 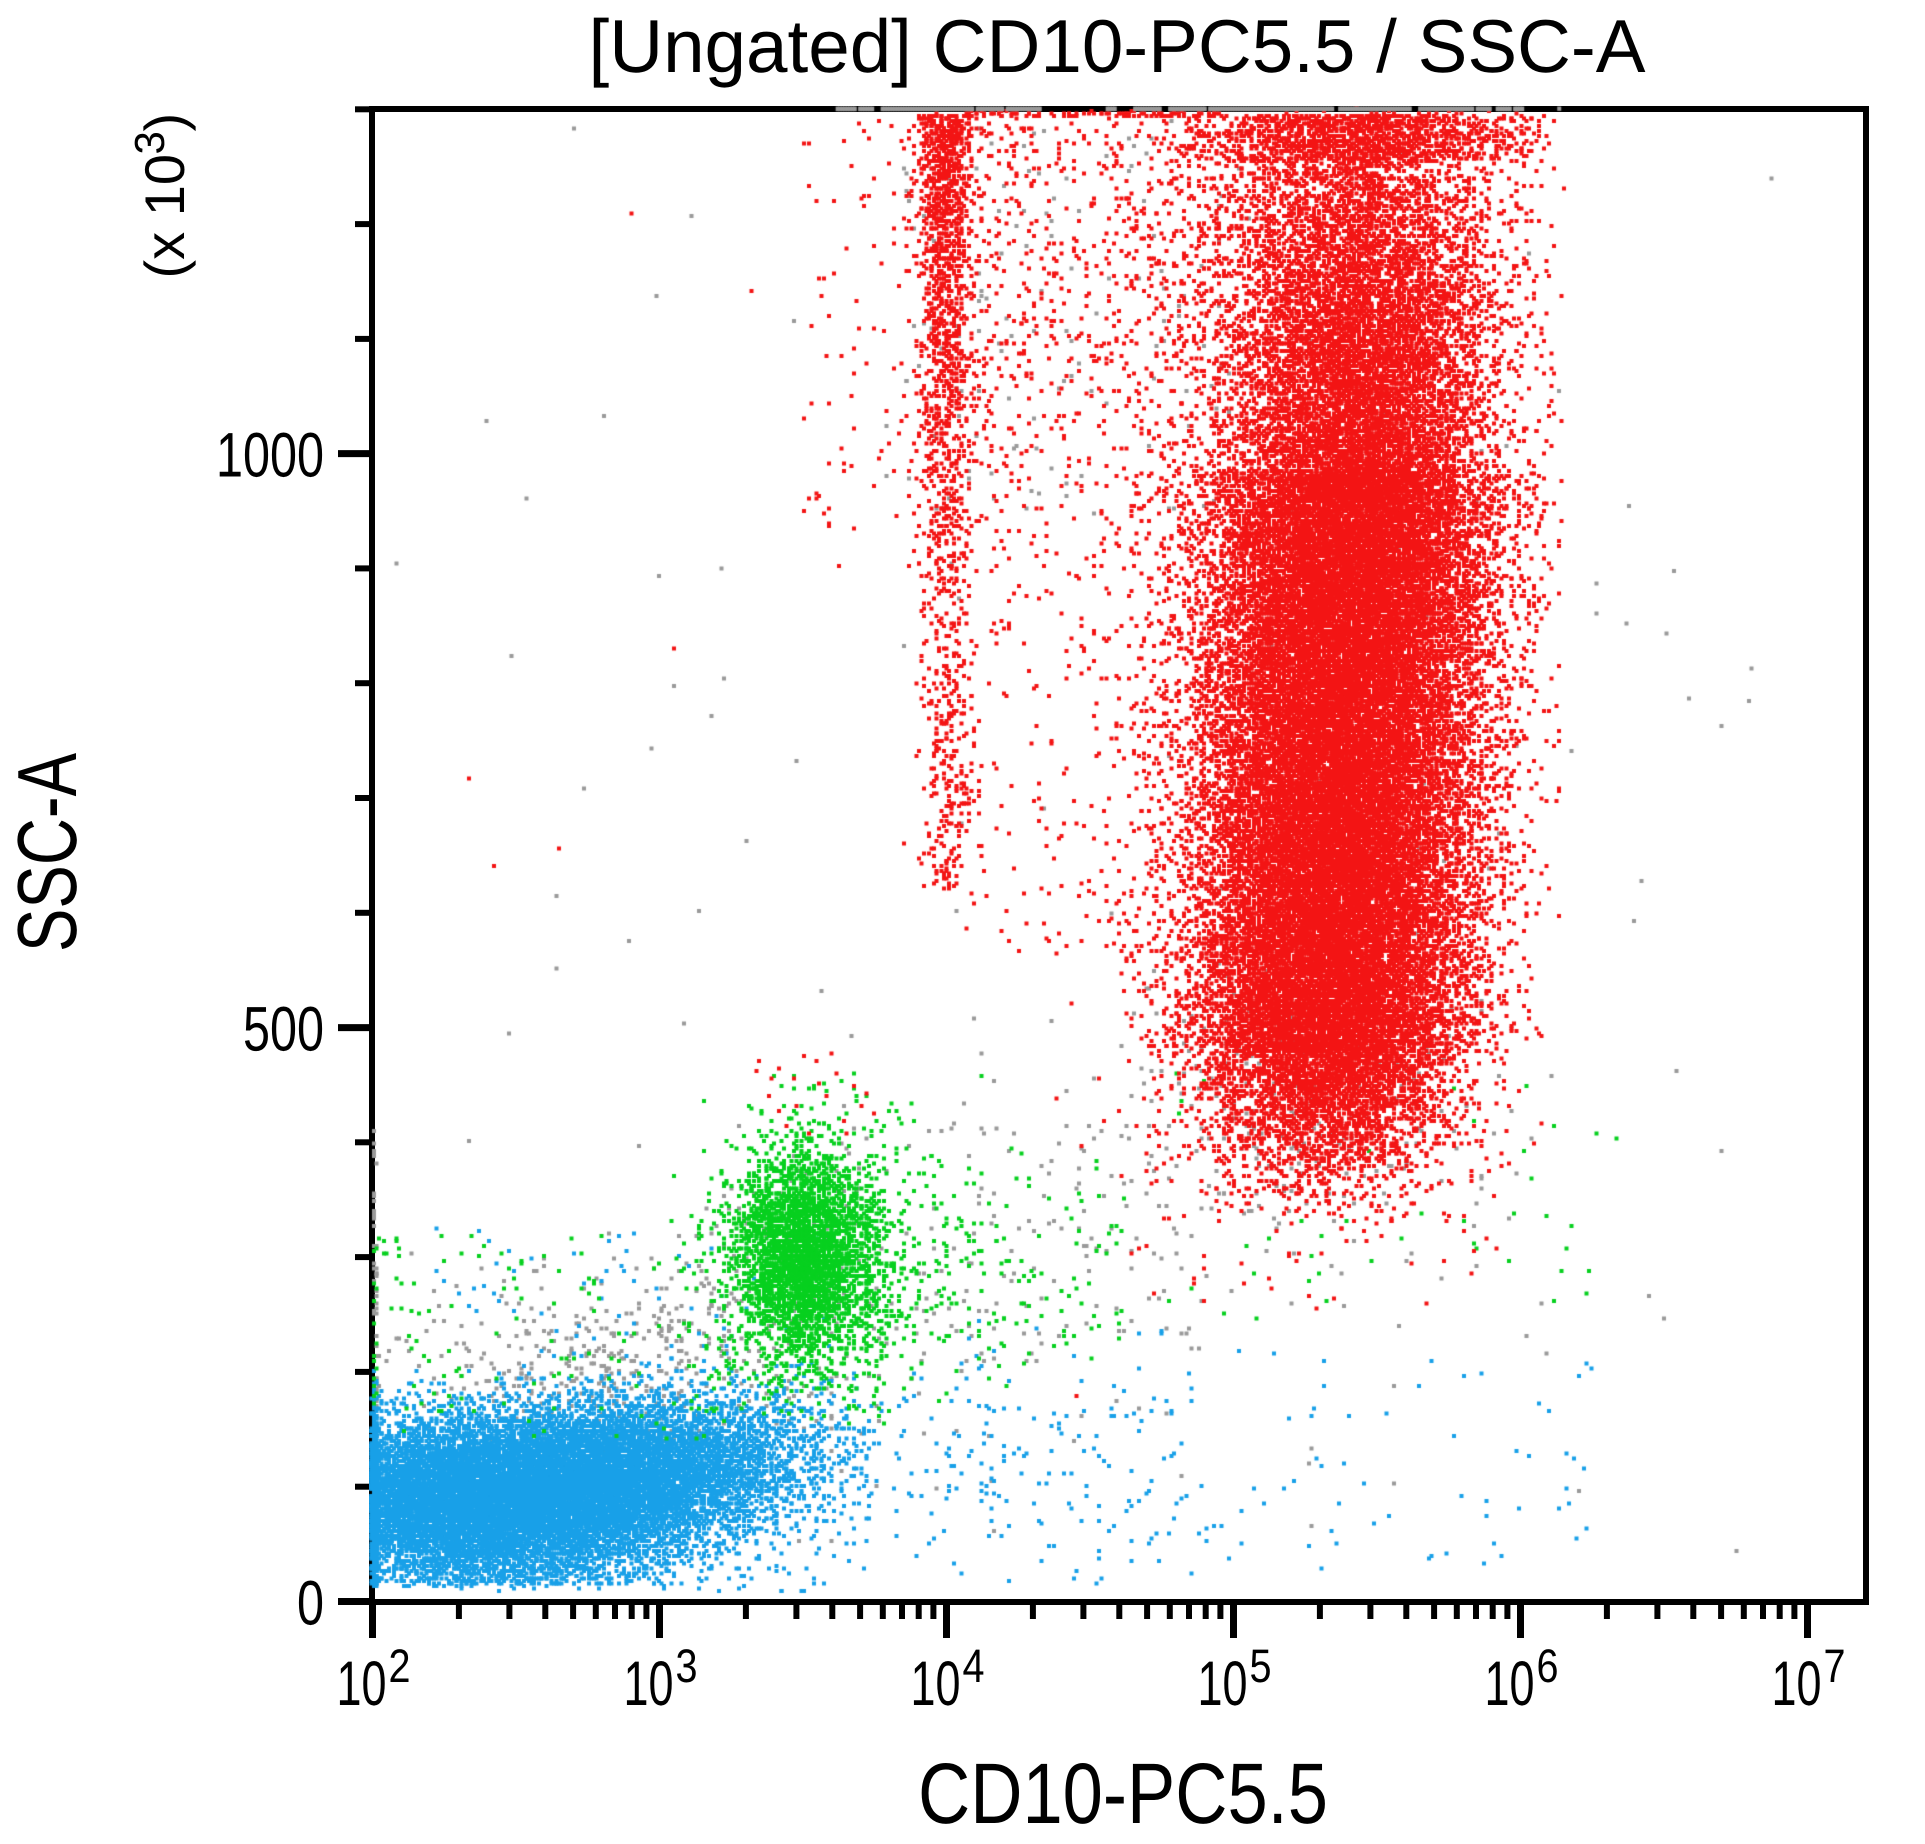 What do you see at coordinates (1117, 46) in the screenshot?
I see `svg-text: [Ungated] CD10-PC5.5 / SSC-A` at bounding box center [1117, 46].